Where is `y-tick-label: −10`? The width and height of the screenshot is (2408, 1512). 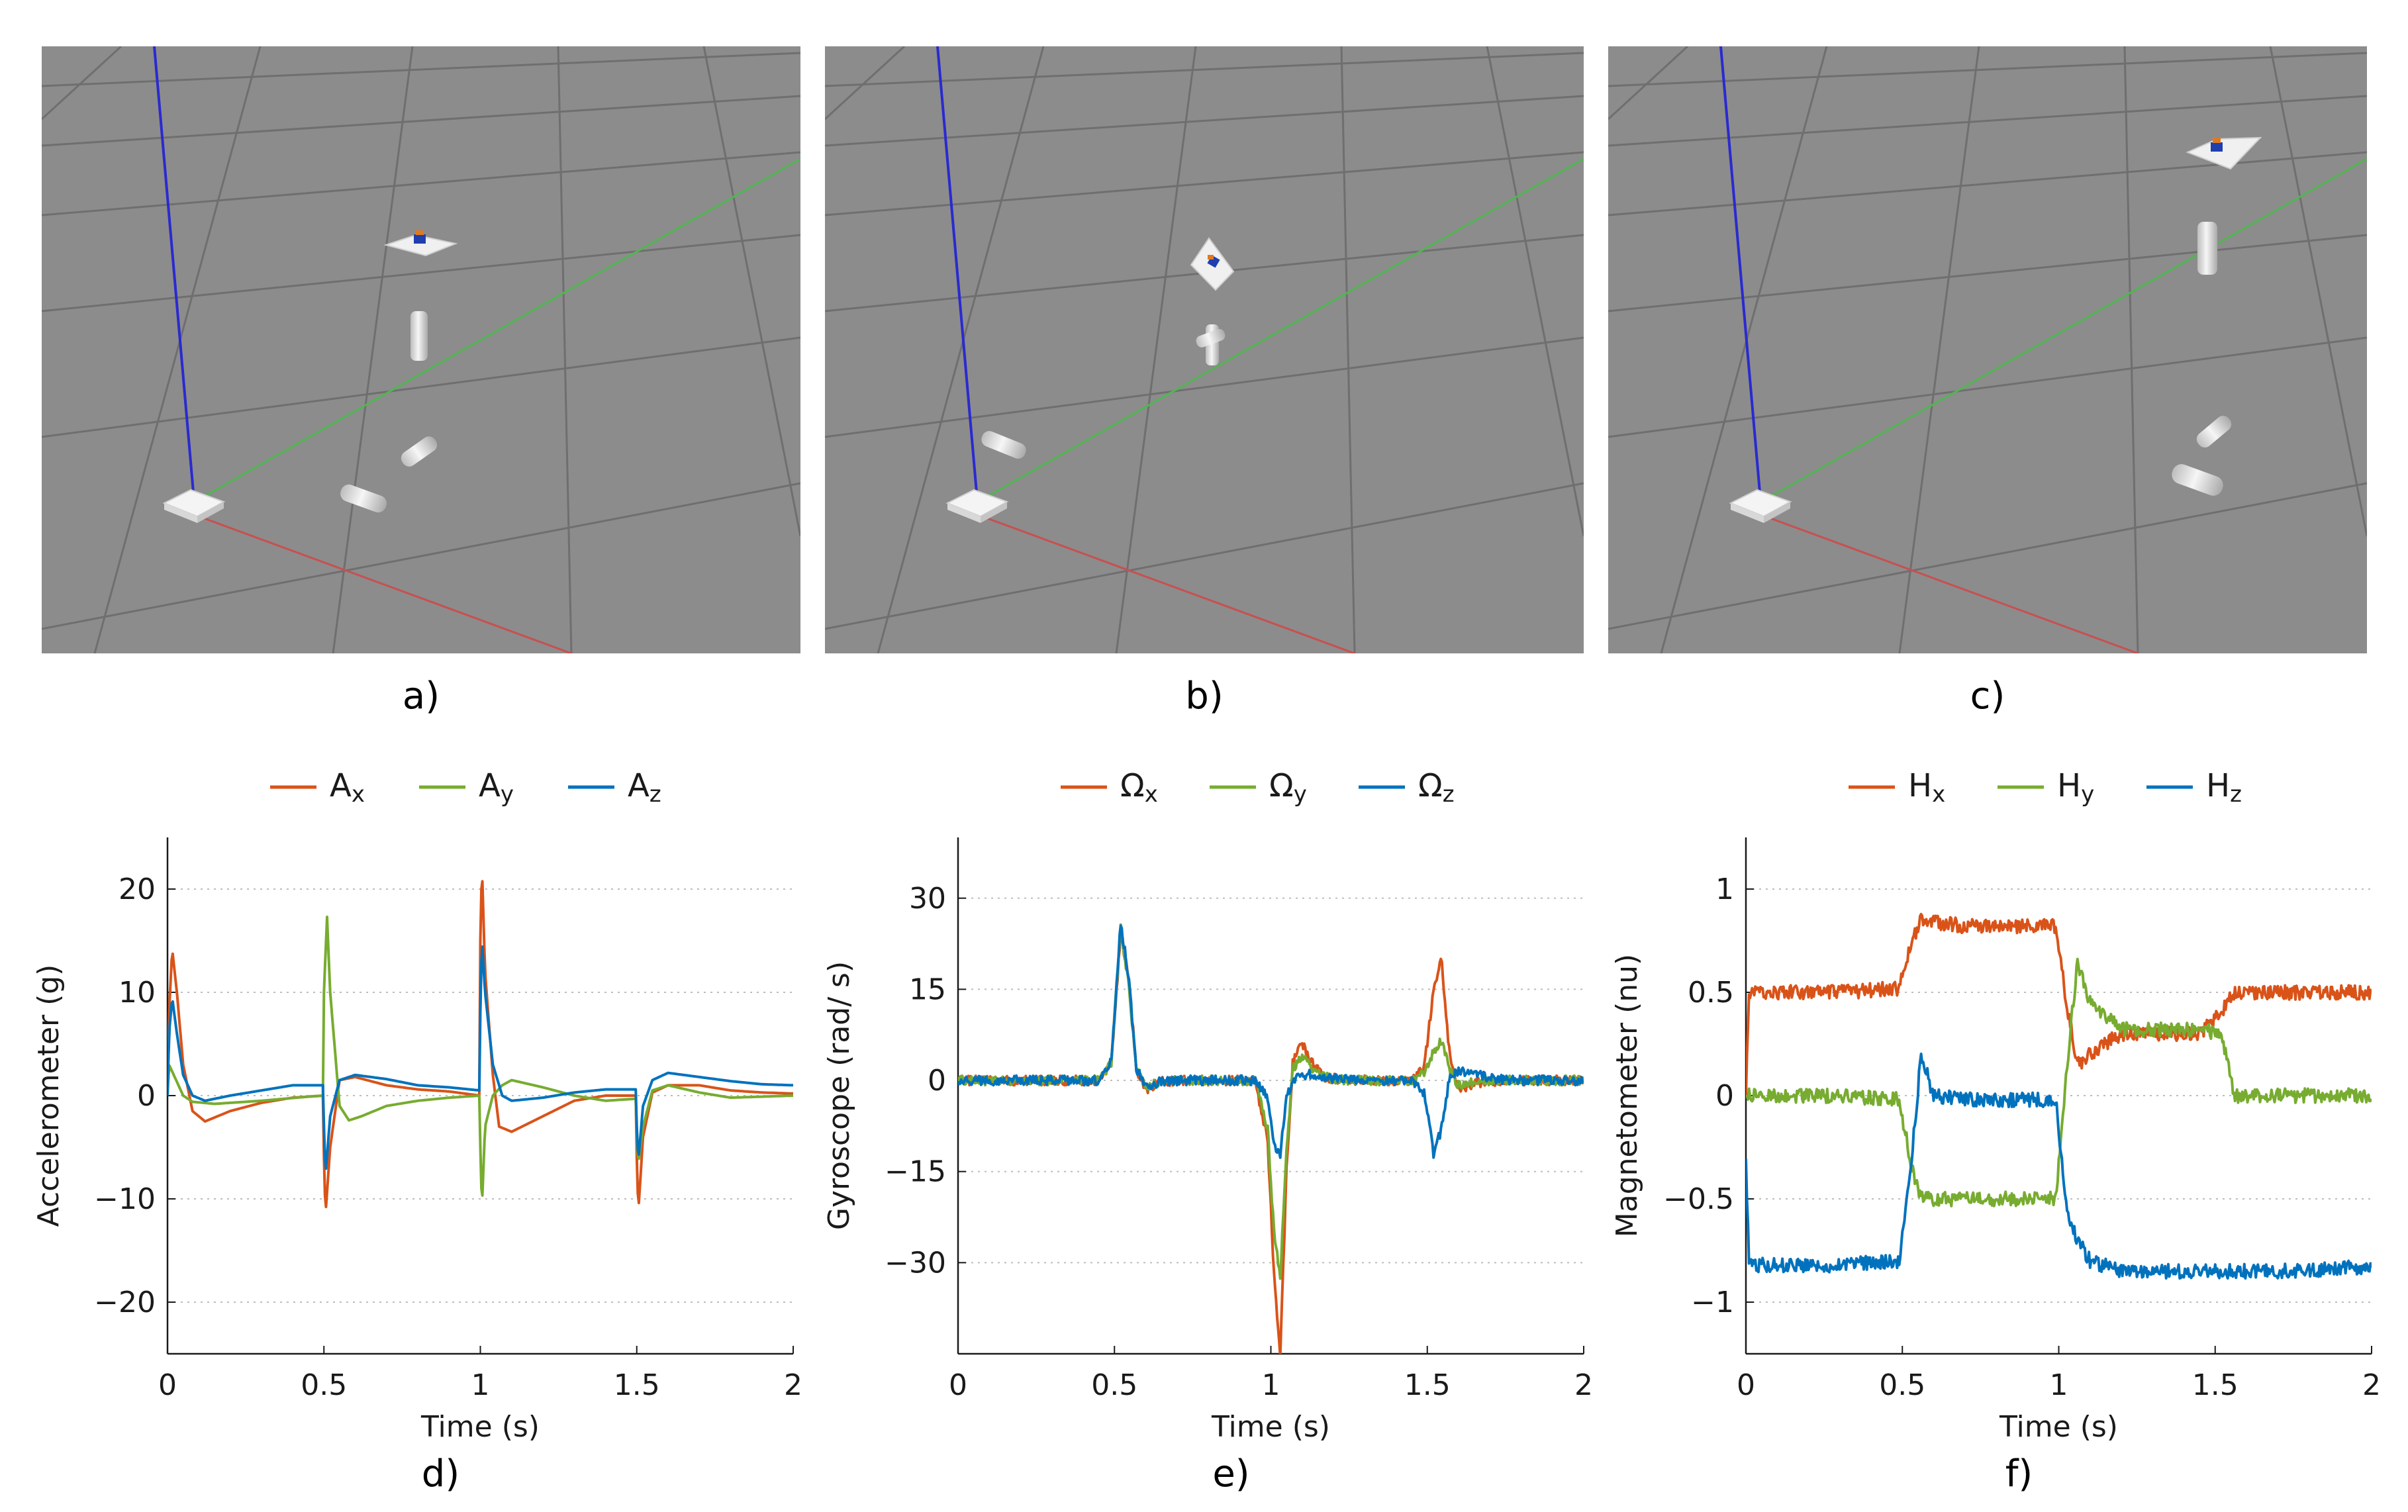 y-tick-label: −10 is located at coordinates (125, 1199).